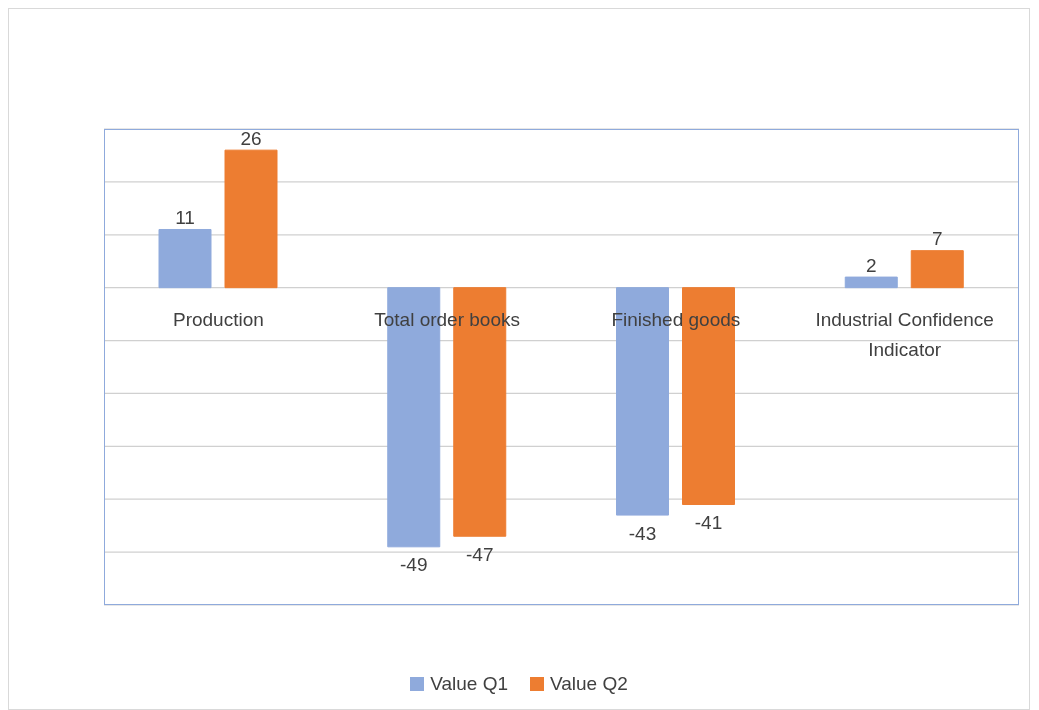  I want to click on data-label: 26, so click(251, 138).